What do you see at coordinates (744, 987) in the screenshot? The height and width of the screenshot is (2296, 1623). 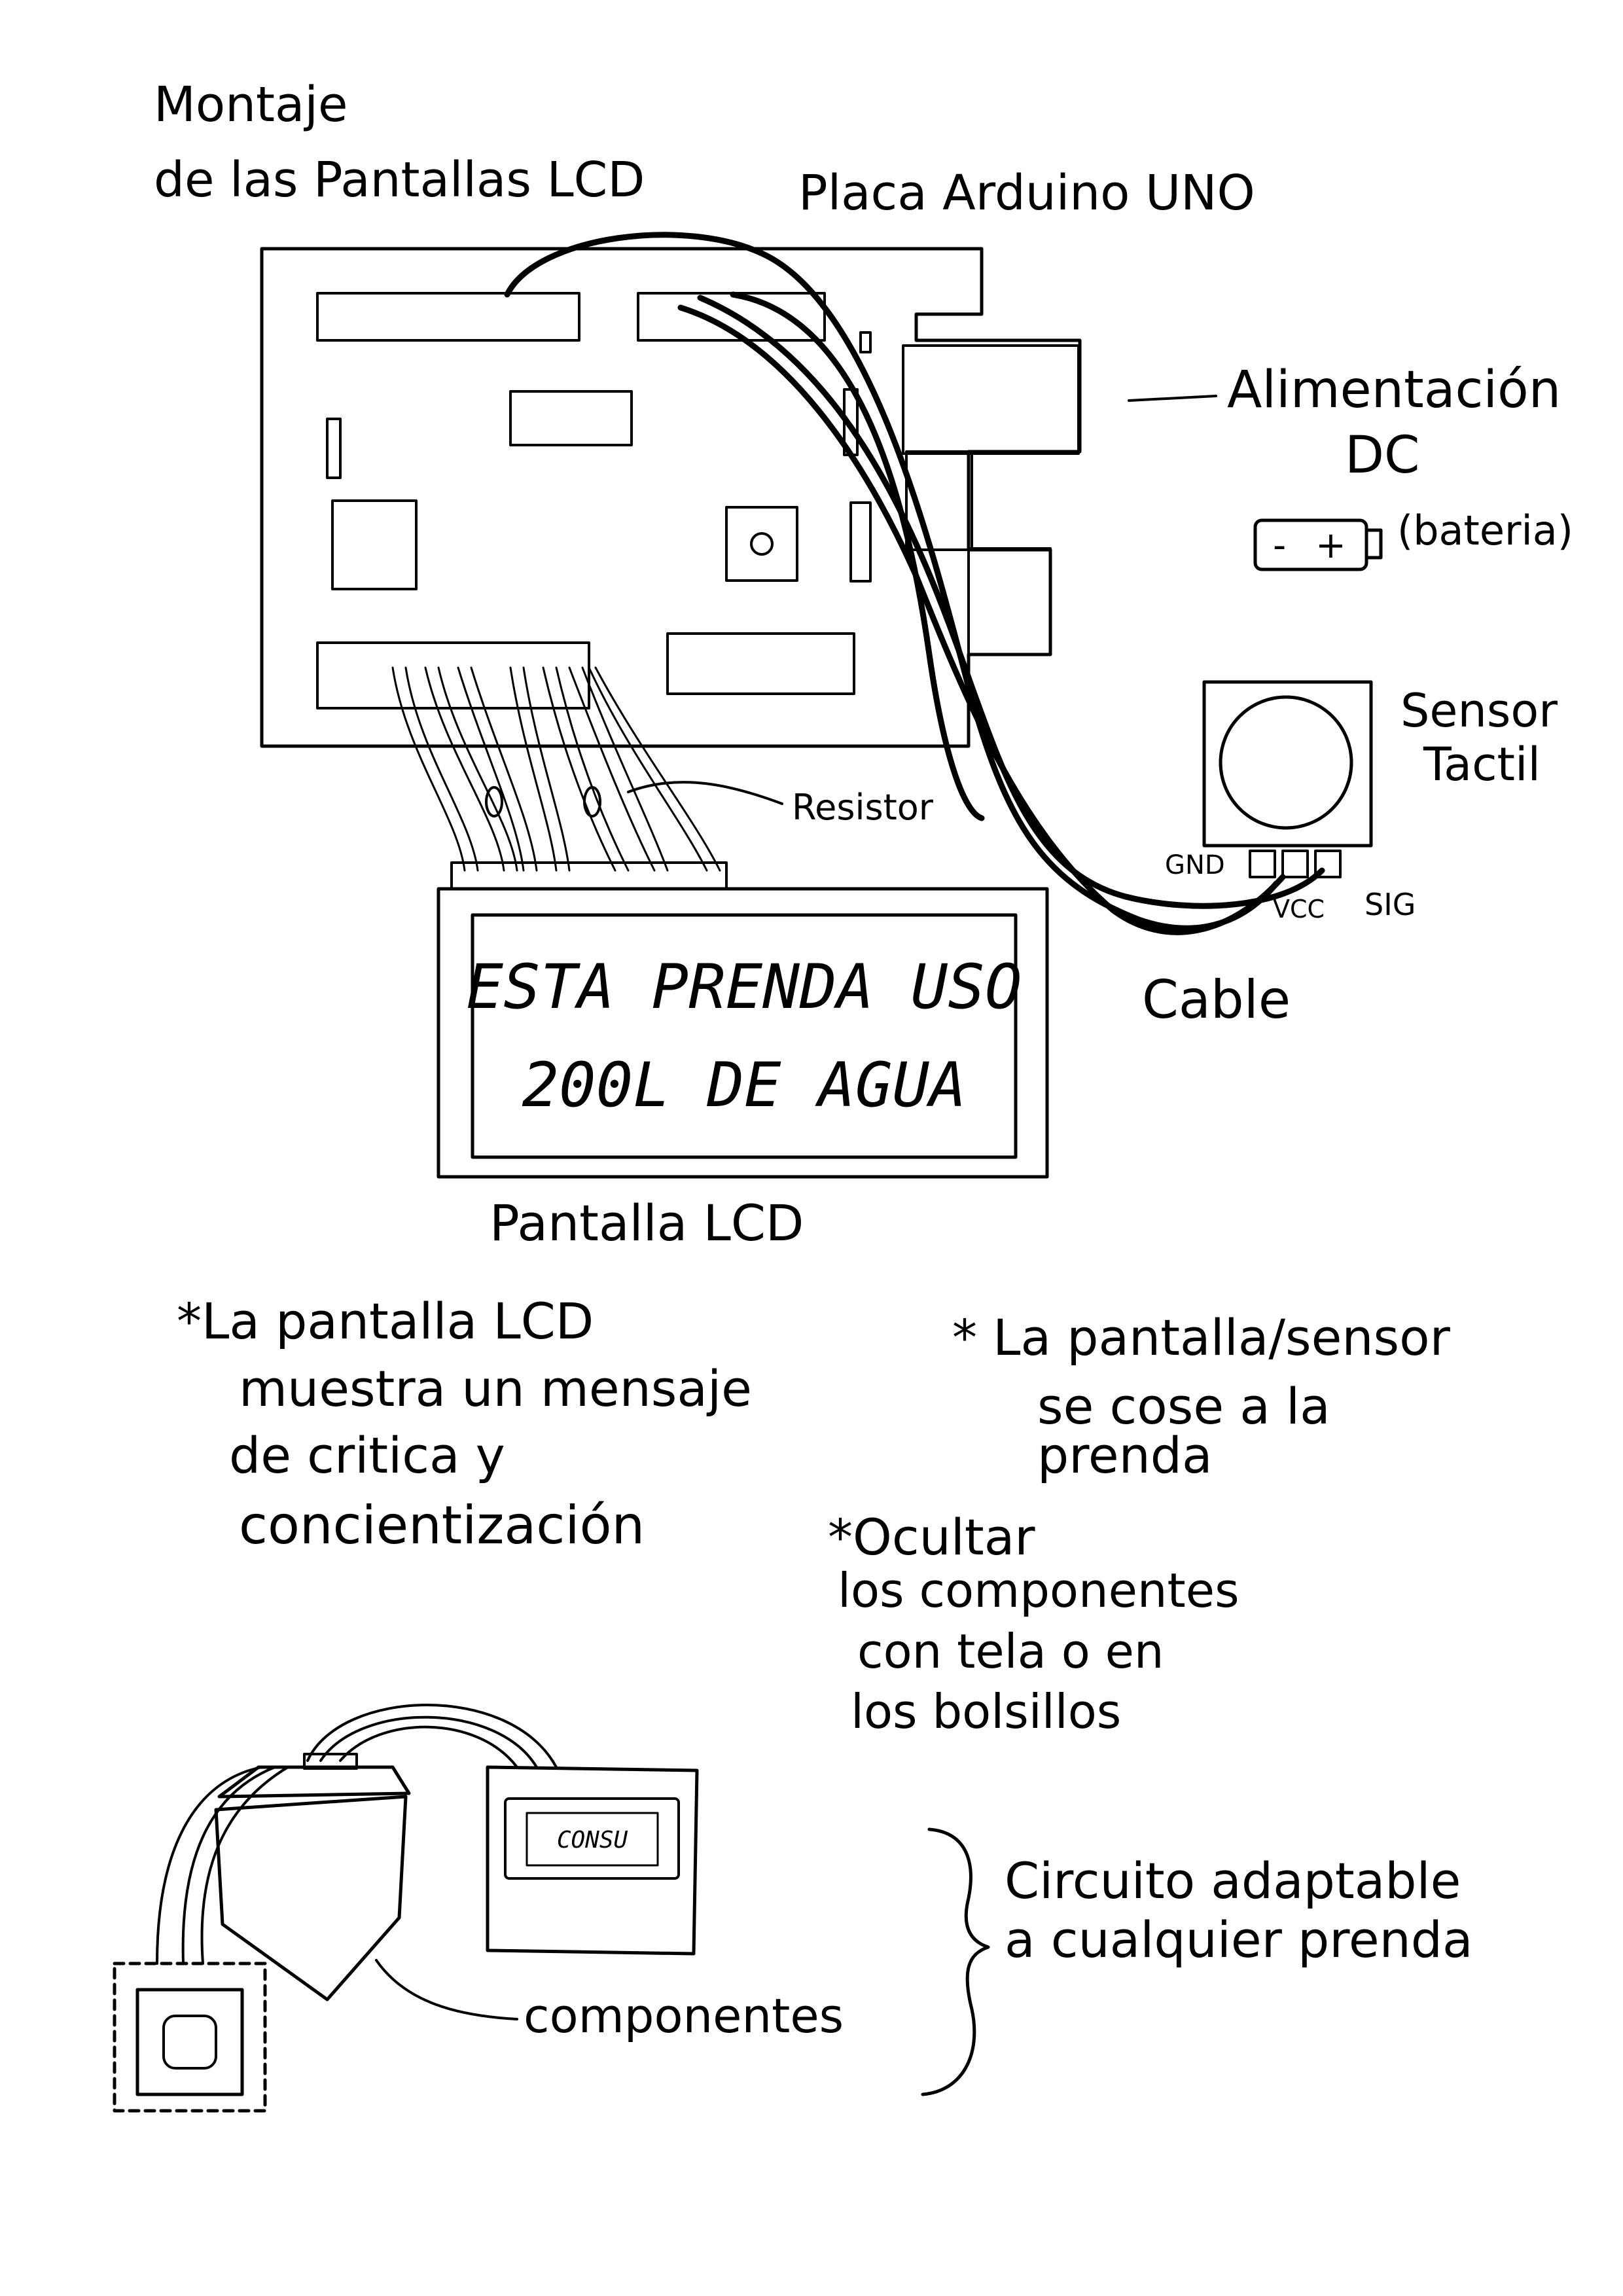 I see `lcd-line-1: ESTA PRENDA USO` at bounding box center [744, 987].